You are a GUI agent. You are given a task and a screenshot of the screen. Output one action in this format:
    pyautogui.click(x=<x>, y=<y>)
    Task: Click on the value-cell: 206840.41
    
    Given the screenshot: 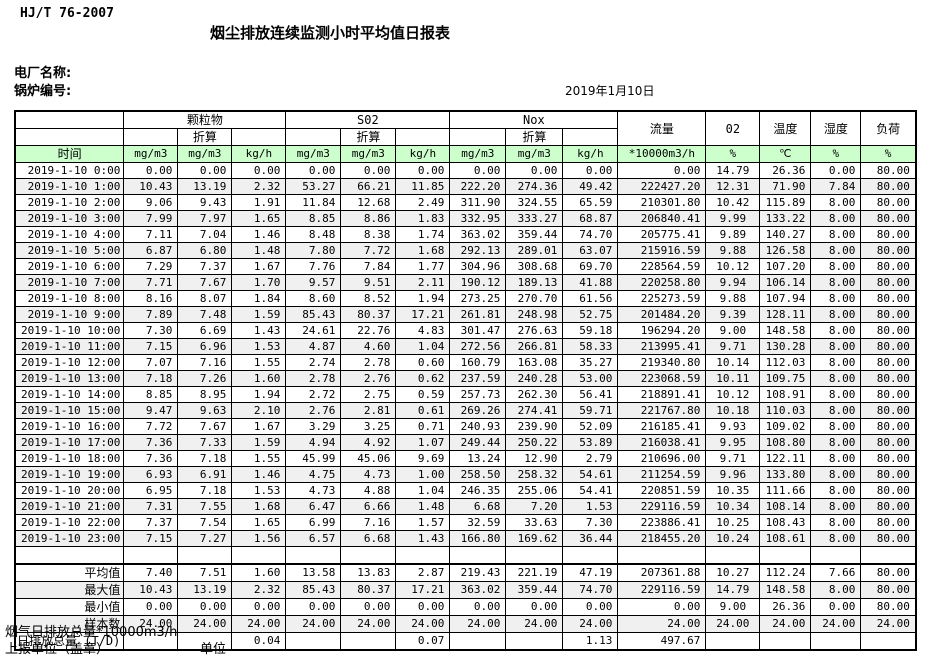 What is the action you would take?
    pyautogui.click(x=662, y=218)
    